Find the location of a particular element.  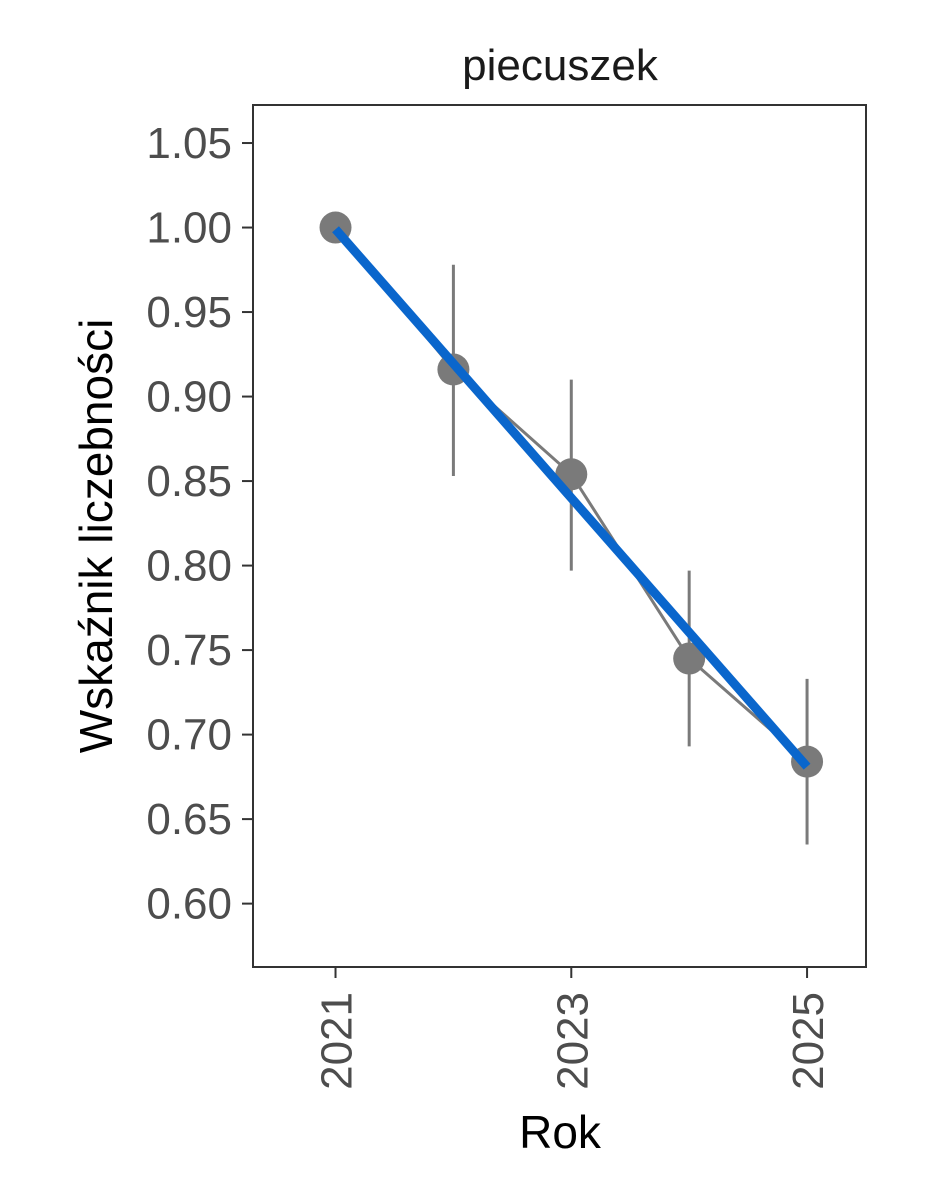

y-tick-label: 0.75 is located at coordinates (189, 650).